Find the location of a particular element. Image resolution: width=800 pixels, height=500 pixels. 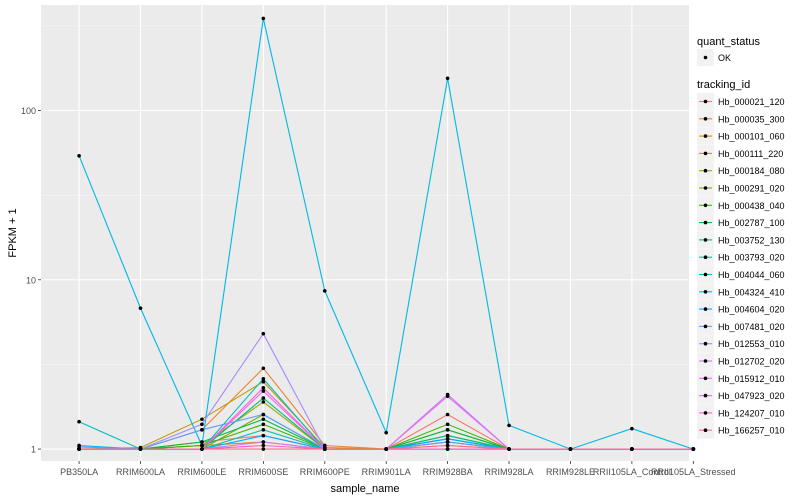

legend-color-title: tracking_id is located at coordinates (723, 85).